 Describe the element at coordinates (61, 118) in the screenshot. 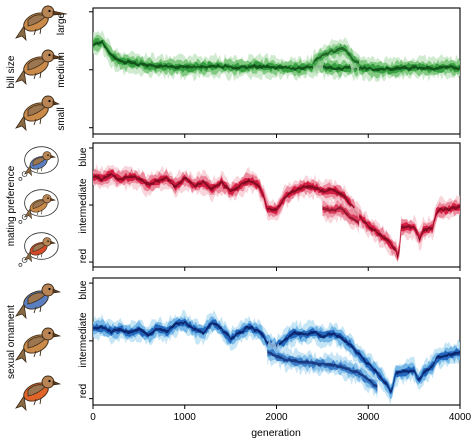

I see `bill-size-tick-small: small` at that location.